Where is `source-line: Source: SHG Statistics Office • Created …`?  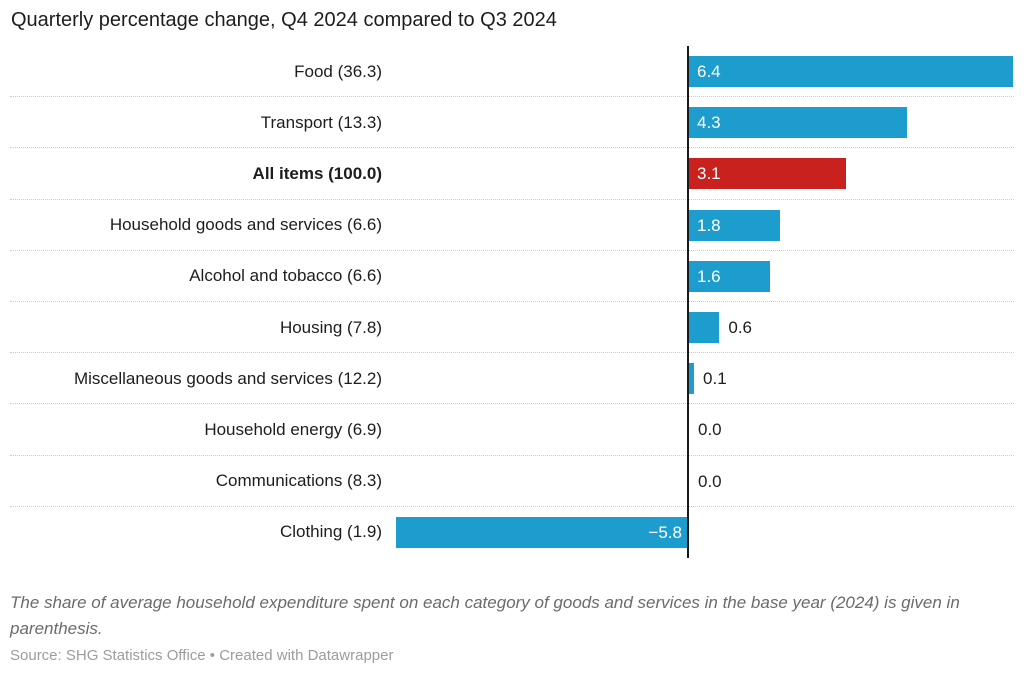
source-line: Source: SHG Statistics Office • Created … is located at coordinates (201, 655).